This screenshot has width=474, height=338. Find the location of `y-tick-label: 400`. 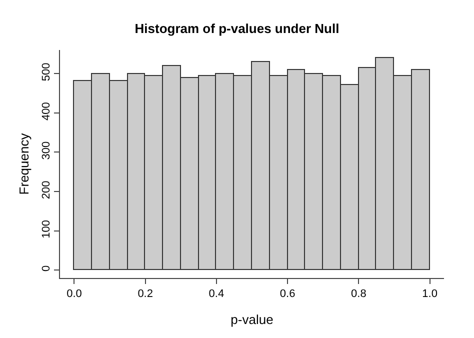

y-tick-label: 400 is located at coordinates (46, 111).